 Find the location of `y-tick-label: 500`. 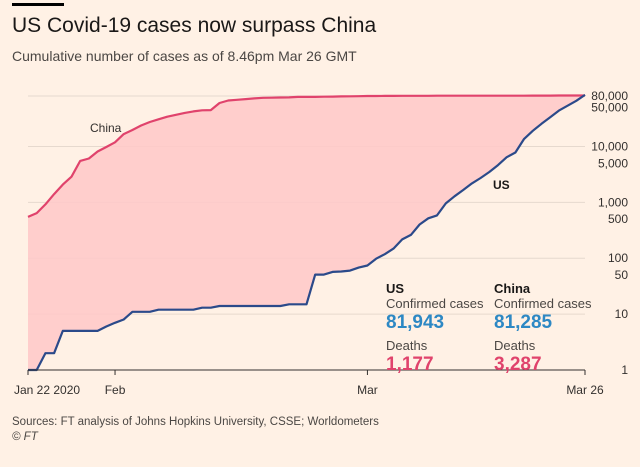

y-tick-label: 500 is located at coordinates (618, 219).